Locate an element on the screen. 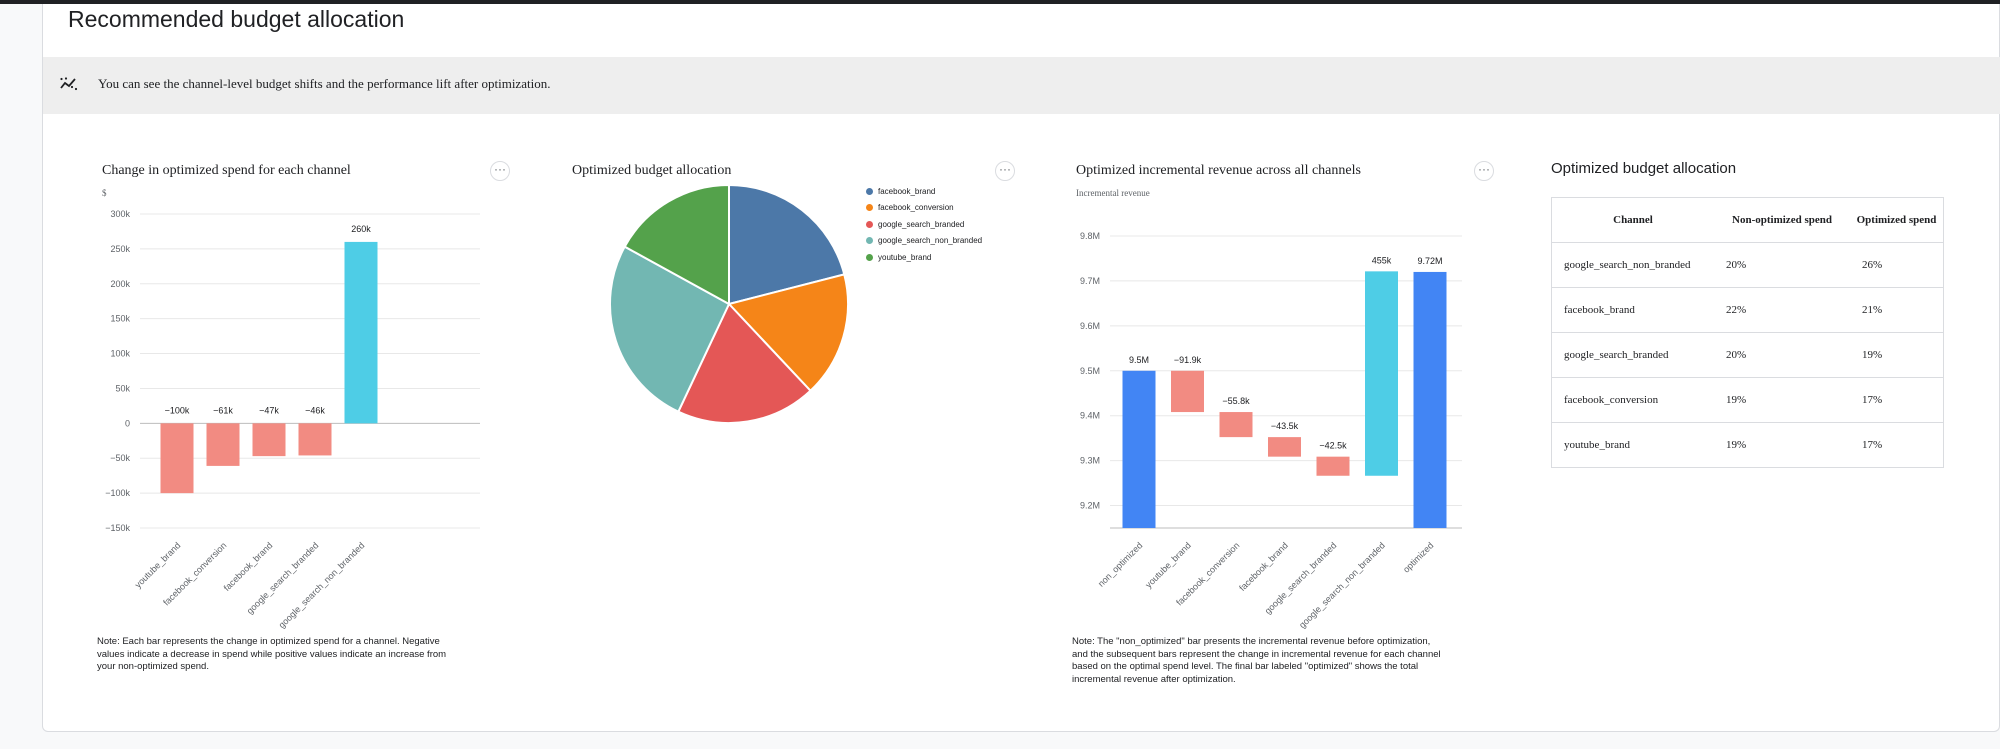  y-tick-label: −150k is located at coordinates (117, 528).